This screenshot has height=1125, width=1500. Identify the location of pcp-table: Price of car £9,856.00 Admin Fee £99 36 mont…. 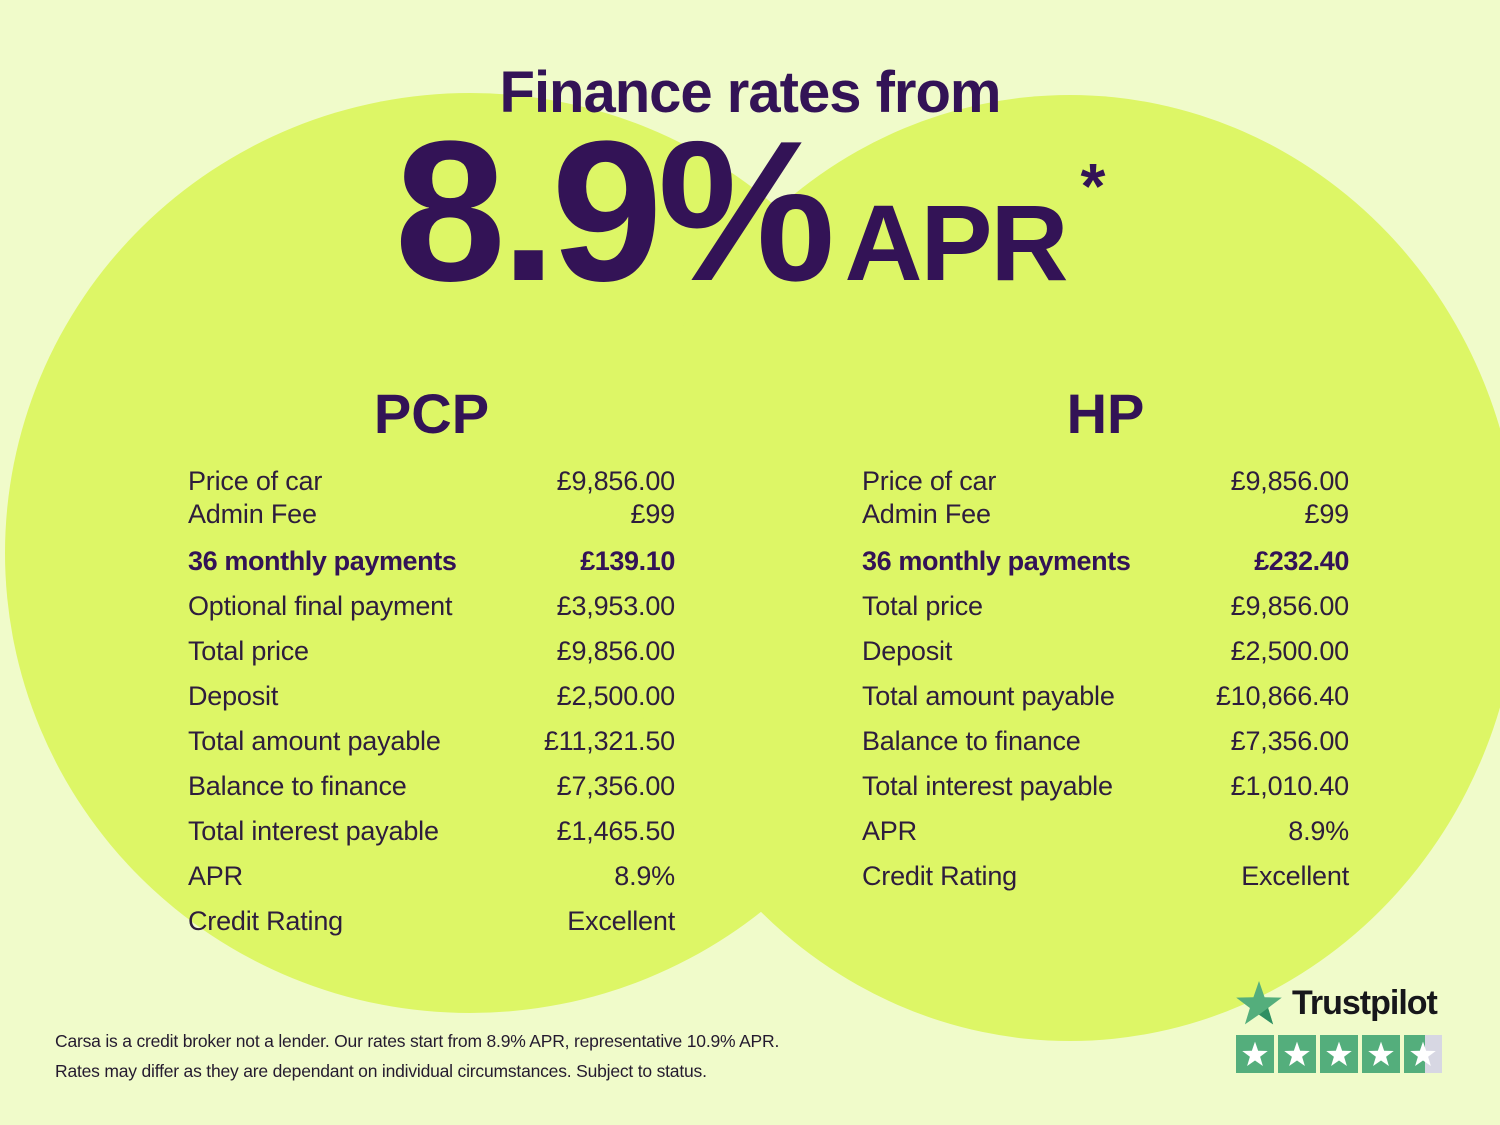
(431, 704).